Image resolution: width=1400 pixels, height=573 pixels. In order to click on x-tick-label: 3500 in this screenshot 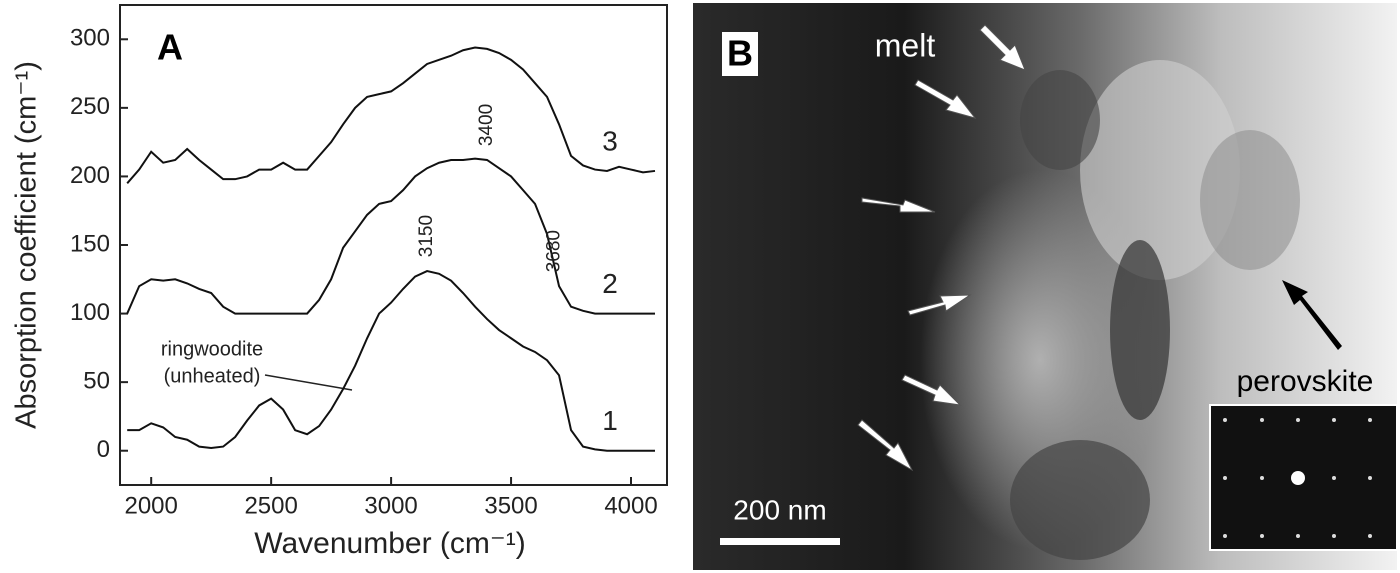, I will do `click(510, 505)`.